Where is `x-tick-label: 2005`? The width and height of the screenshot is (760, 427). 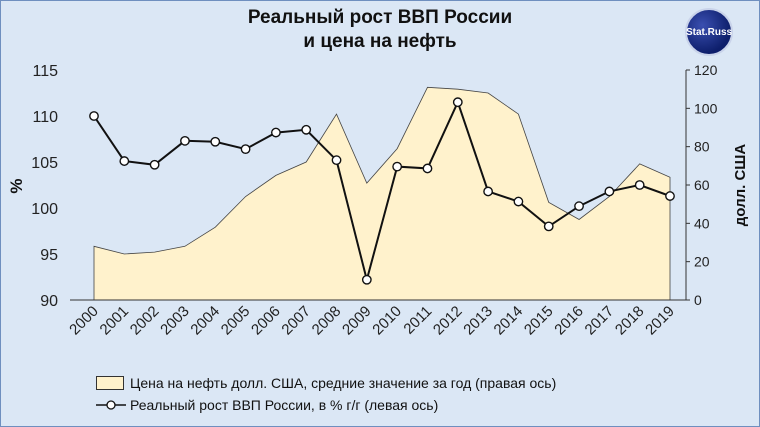 x-tick-label: 2005 is located at coordinates (236, 321).